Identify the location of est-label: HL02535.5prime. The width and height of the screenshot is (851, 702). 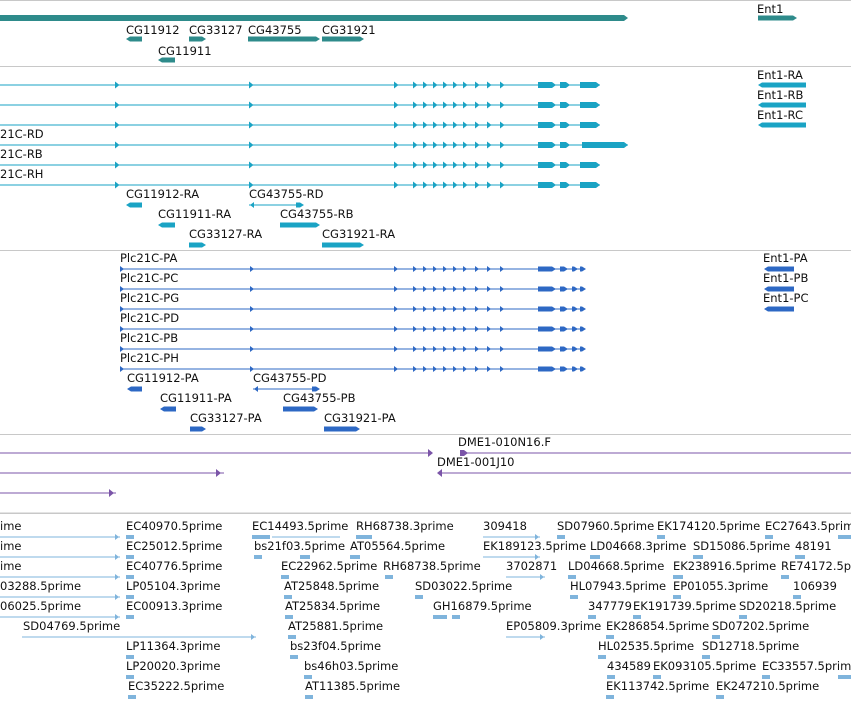
(646, 646).